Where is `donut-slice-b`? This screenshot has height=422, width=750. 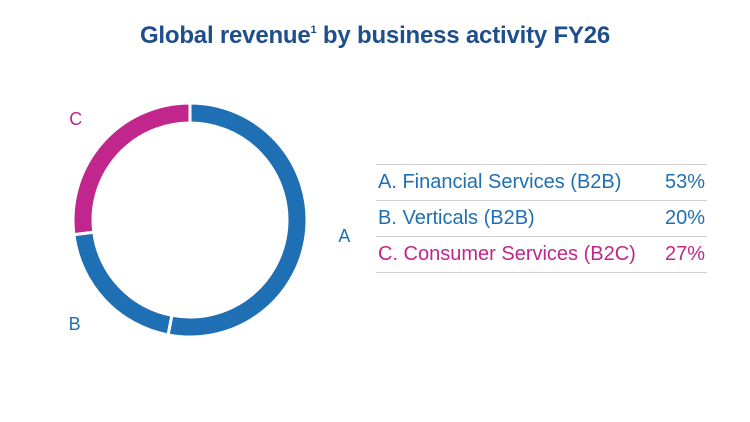 donut-slice-b is located at coordinates (123, 283).